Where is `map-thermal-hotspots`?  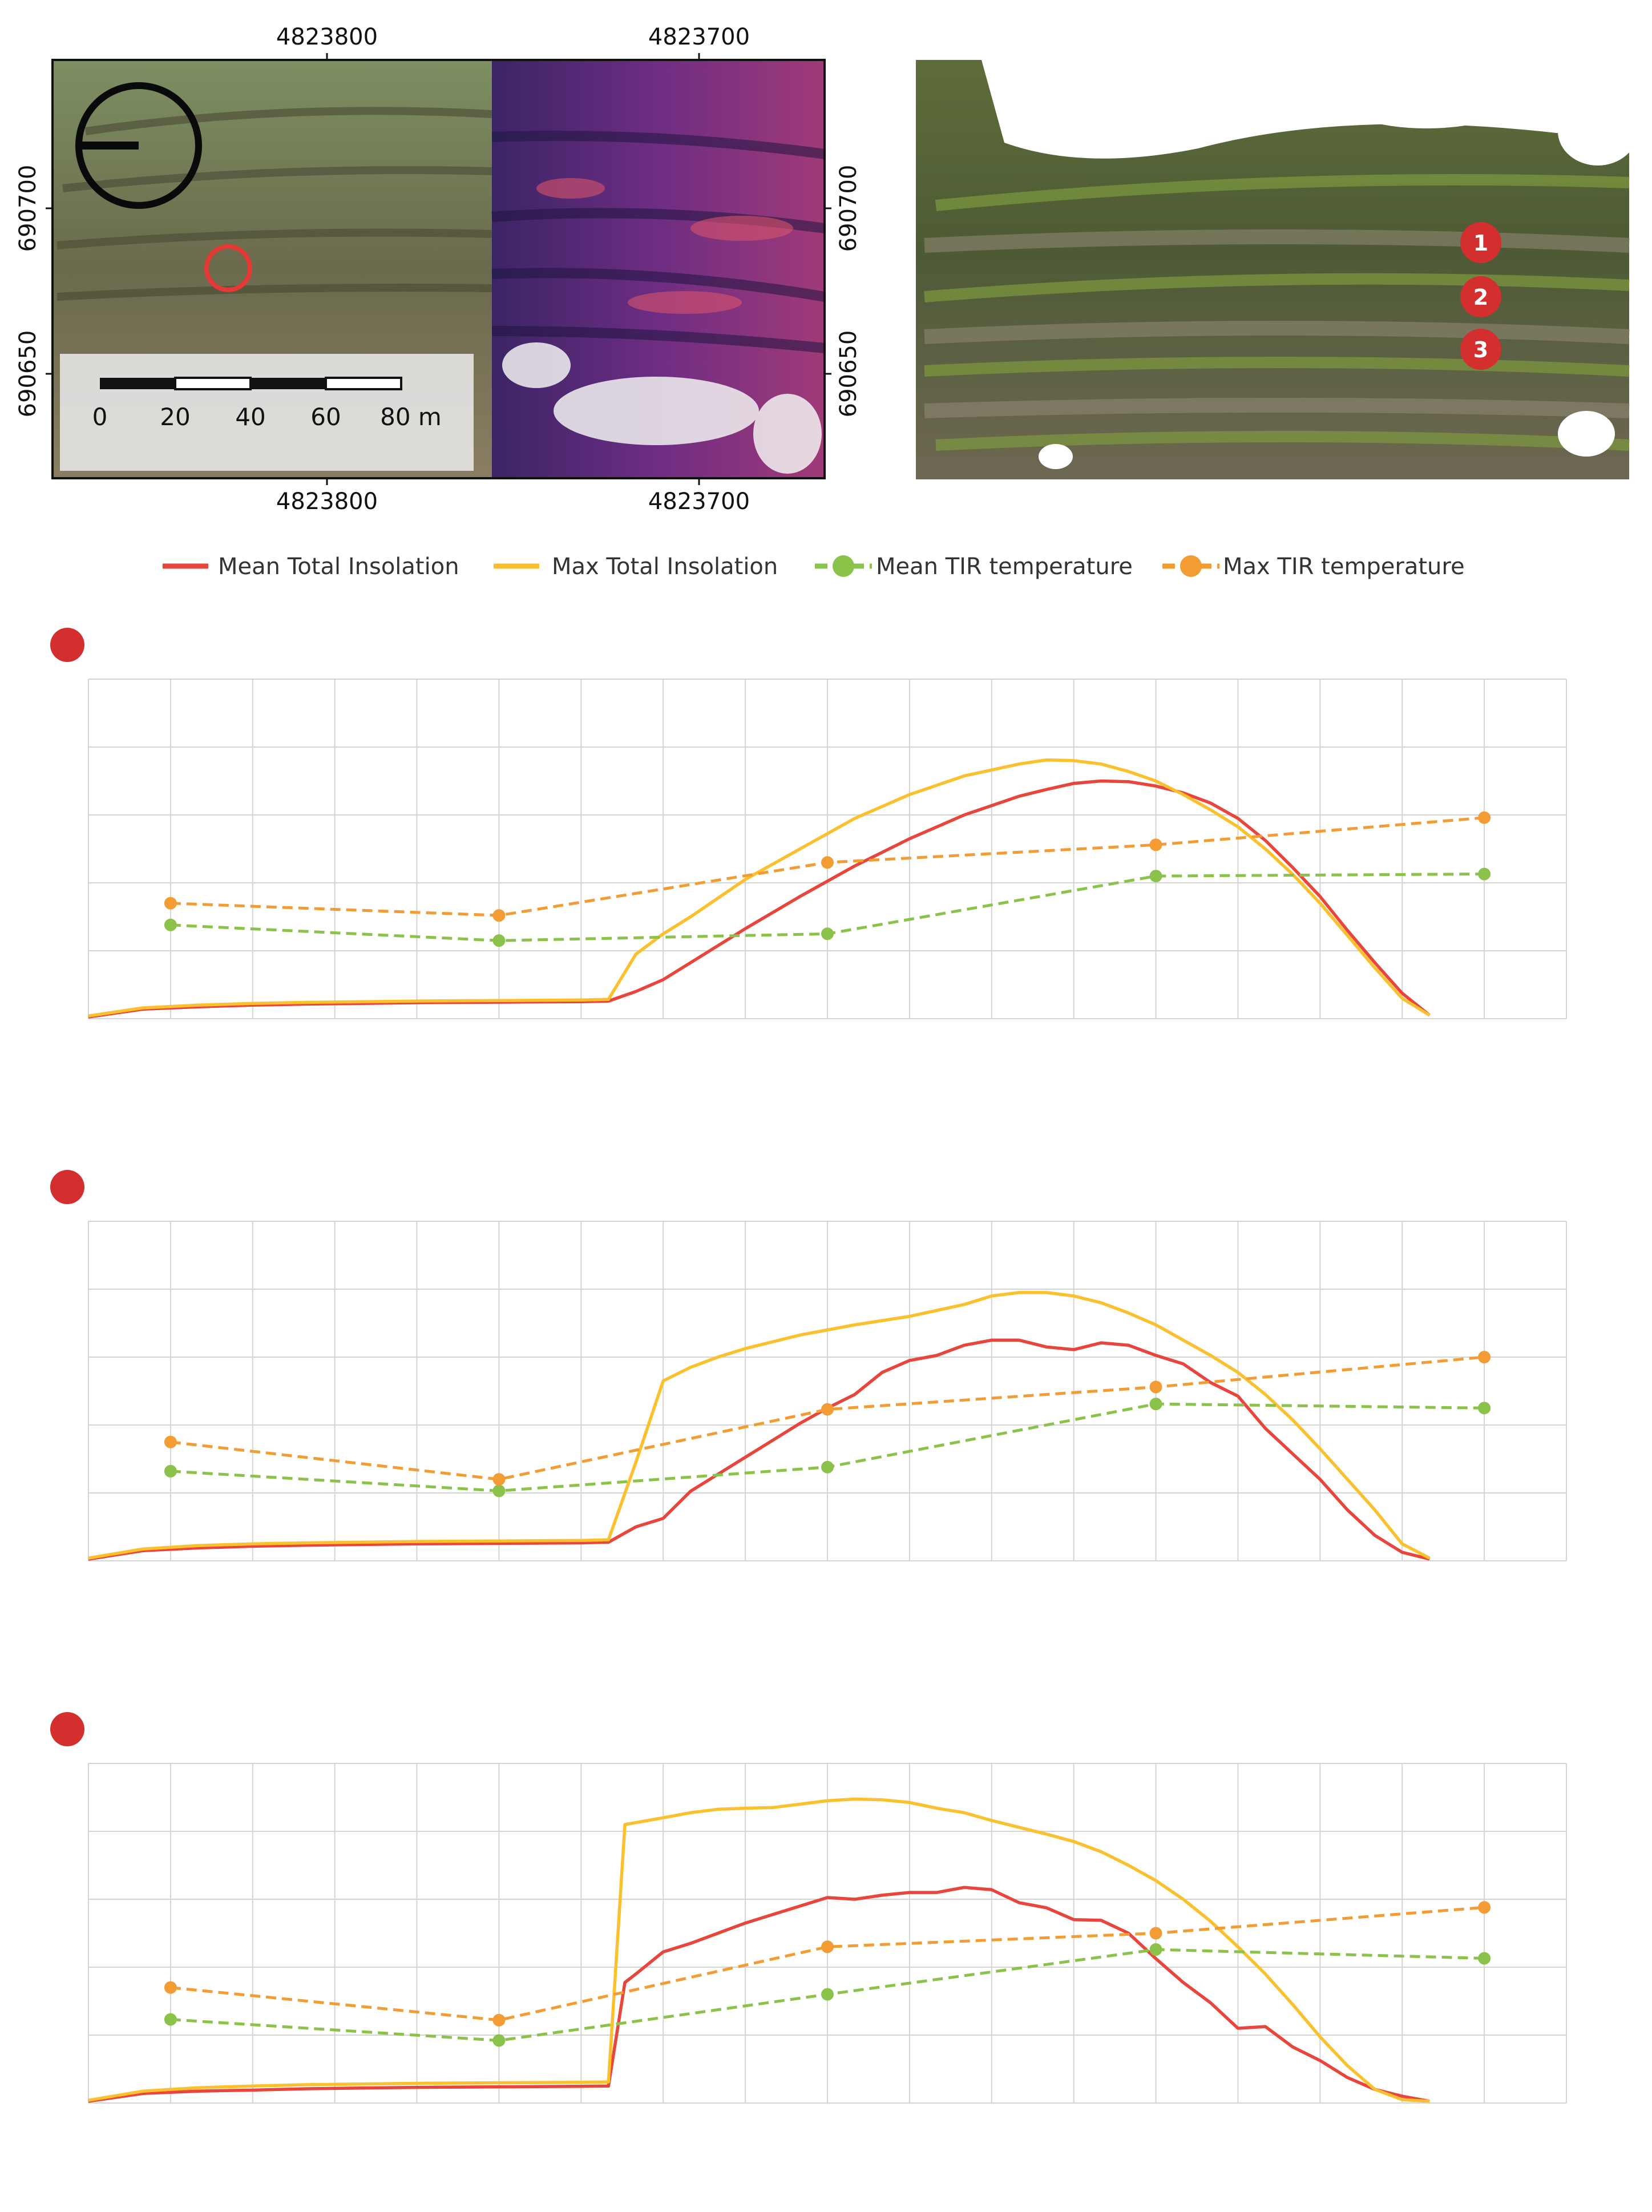 map-thermal-hotspots is located at coordinates (664, 246).